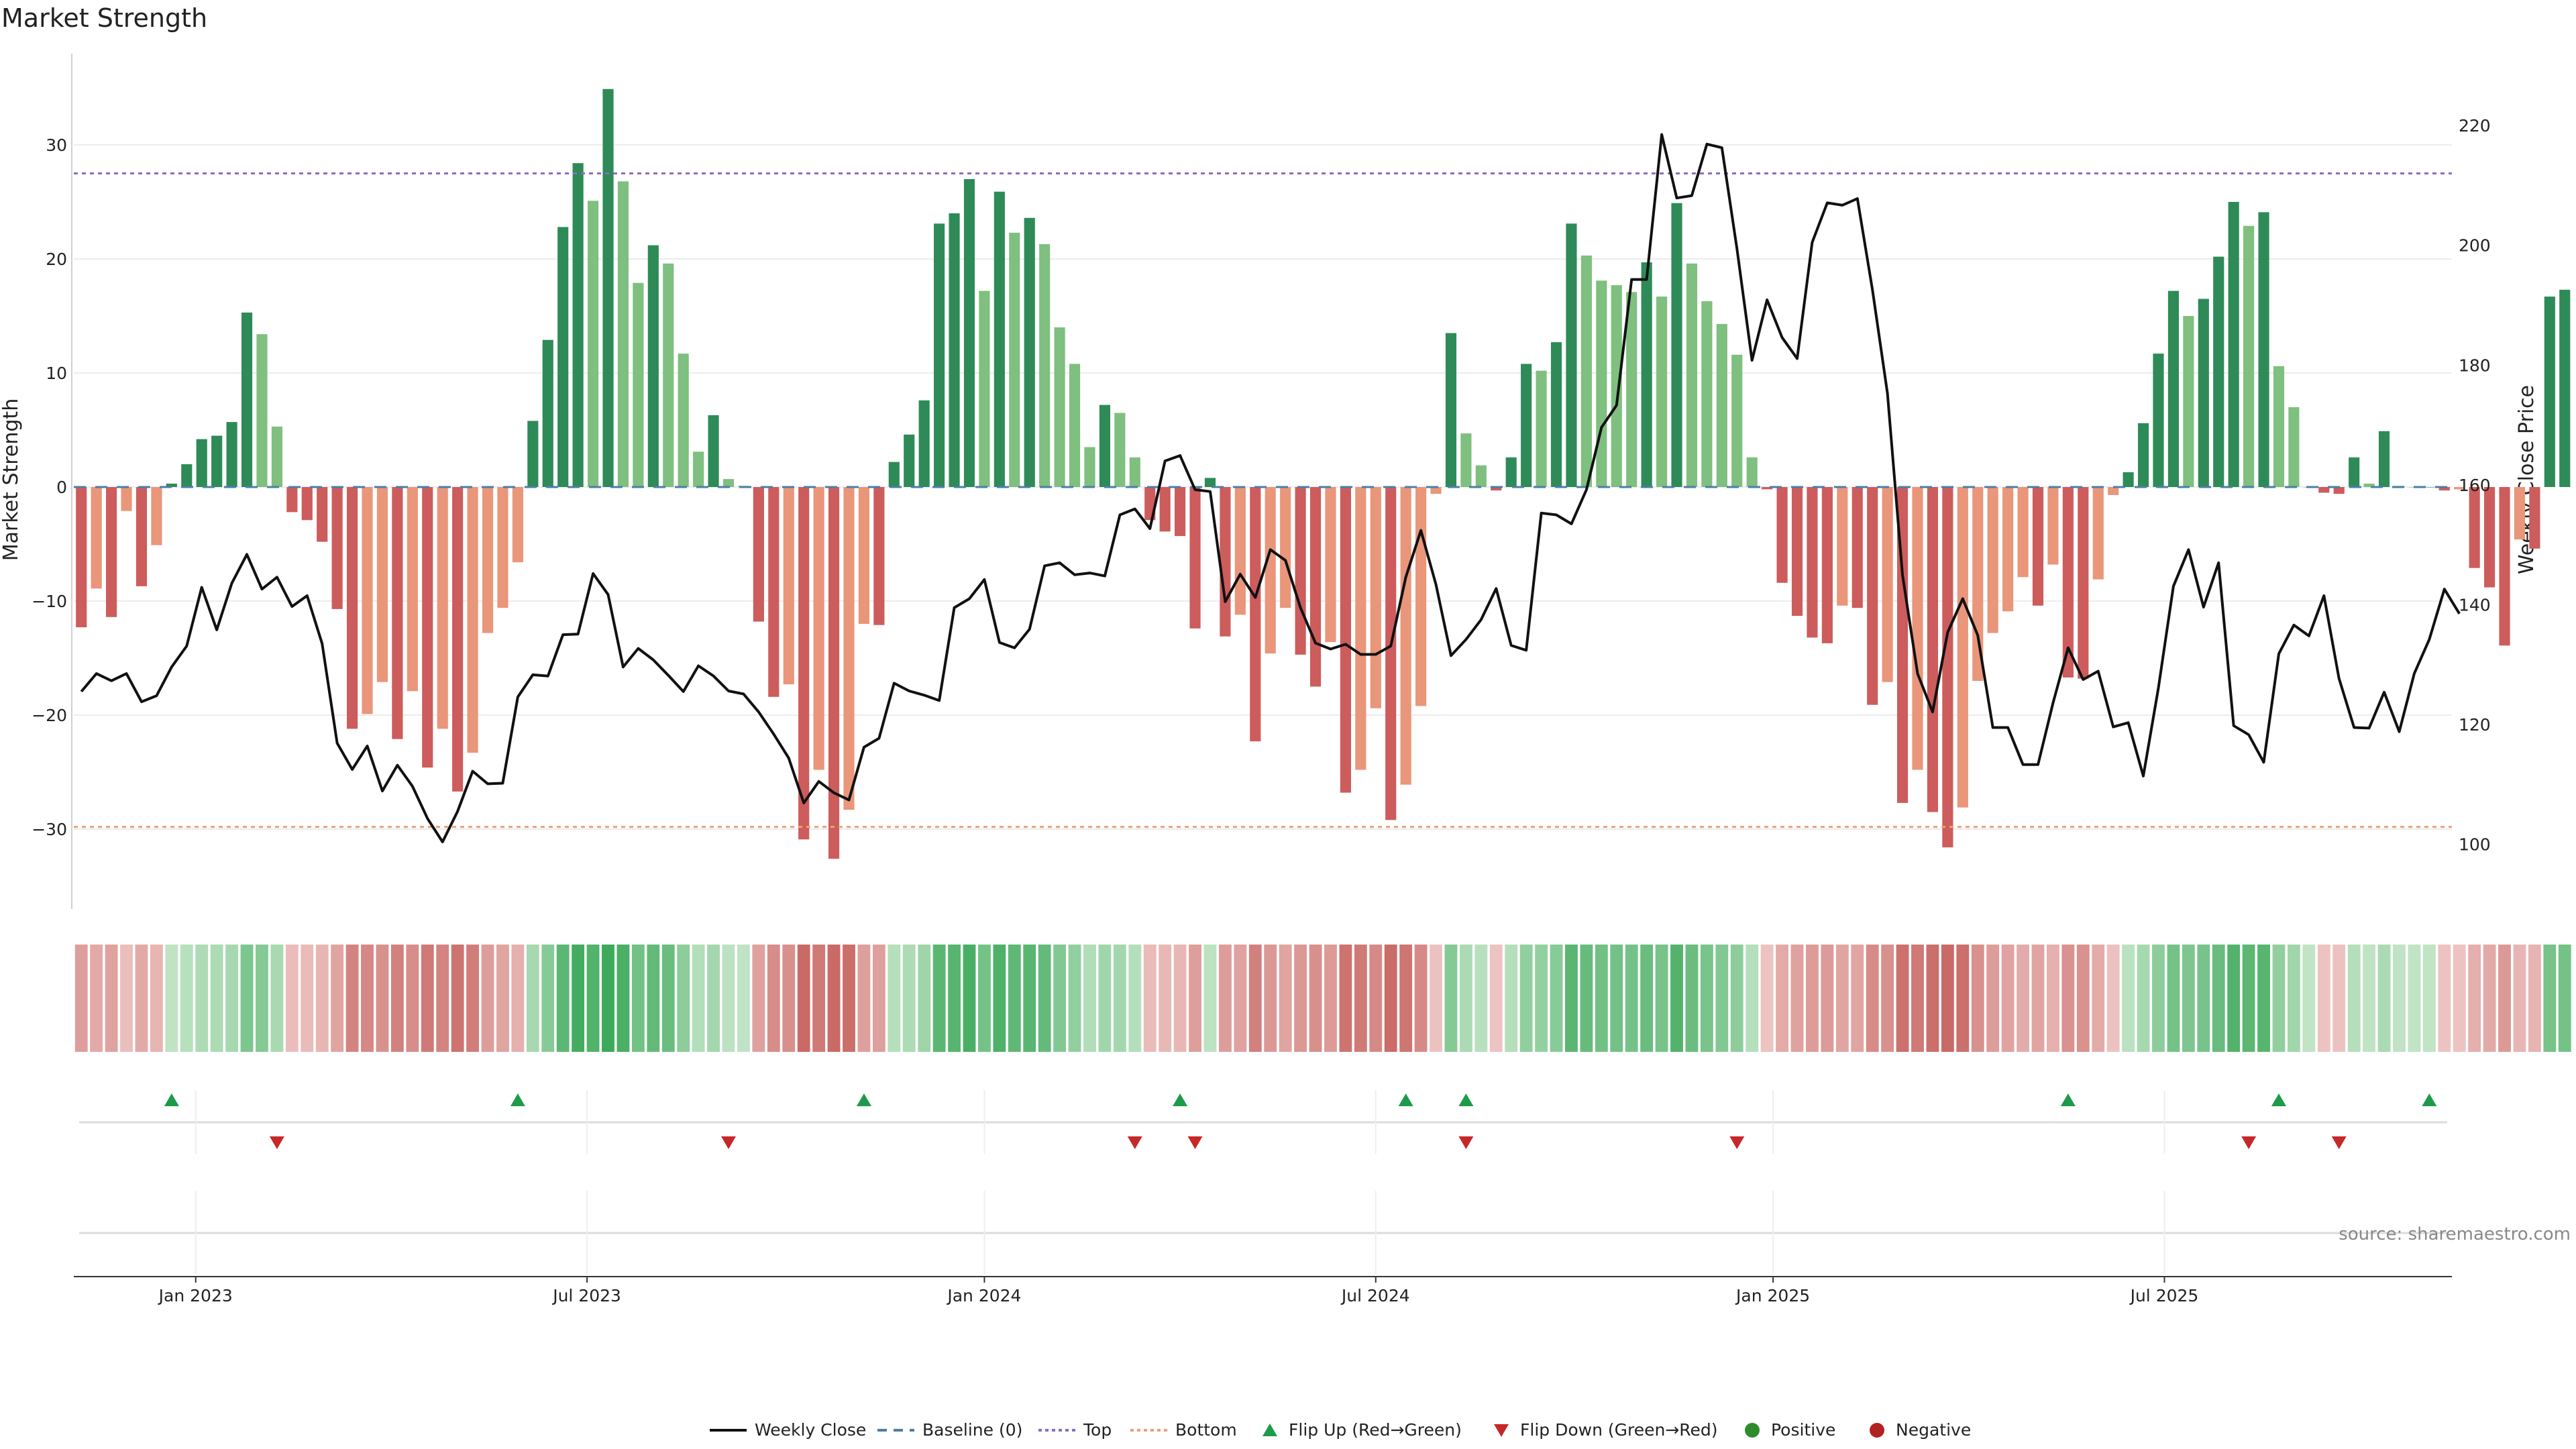 The width and height of the screenshot is (2576, 1449). What do you see at coordinates (983, 1295) in the screenshot?
I see `x-tick-label: Jan 2024` at bounding box center [983, 1295].